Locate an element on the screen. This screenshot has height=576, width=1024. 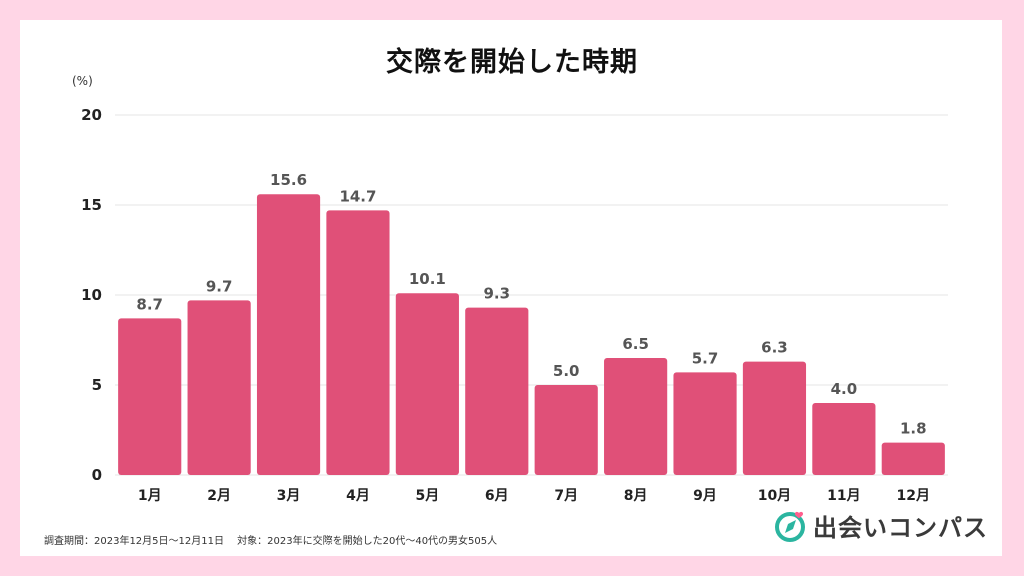
data-label: 14.7 is located at coordinates (357, 196).